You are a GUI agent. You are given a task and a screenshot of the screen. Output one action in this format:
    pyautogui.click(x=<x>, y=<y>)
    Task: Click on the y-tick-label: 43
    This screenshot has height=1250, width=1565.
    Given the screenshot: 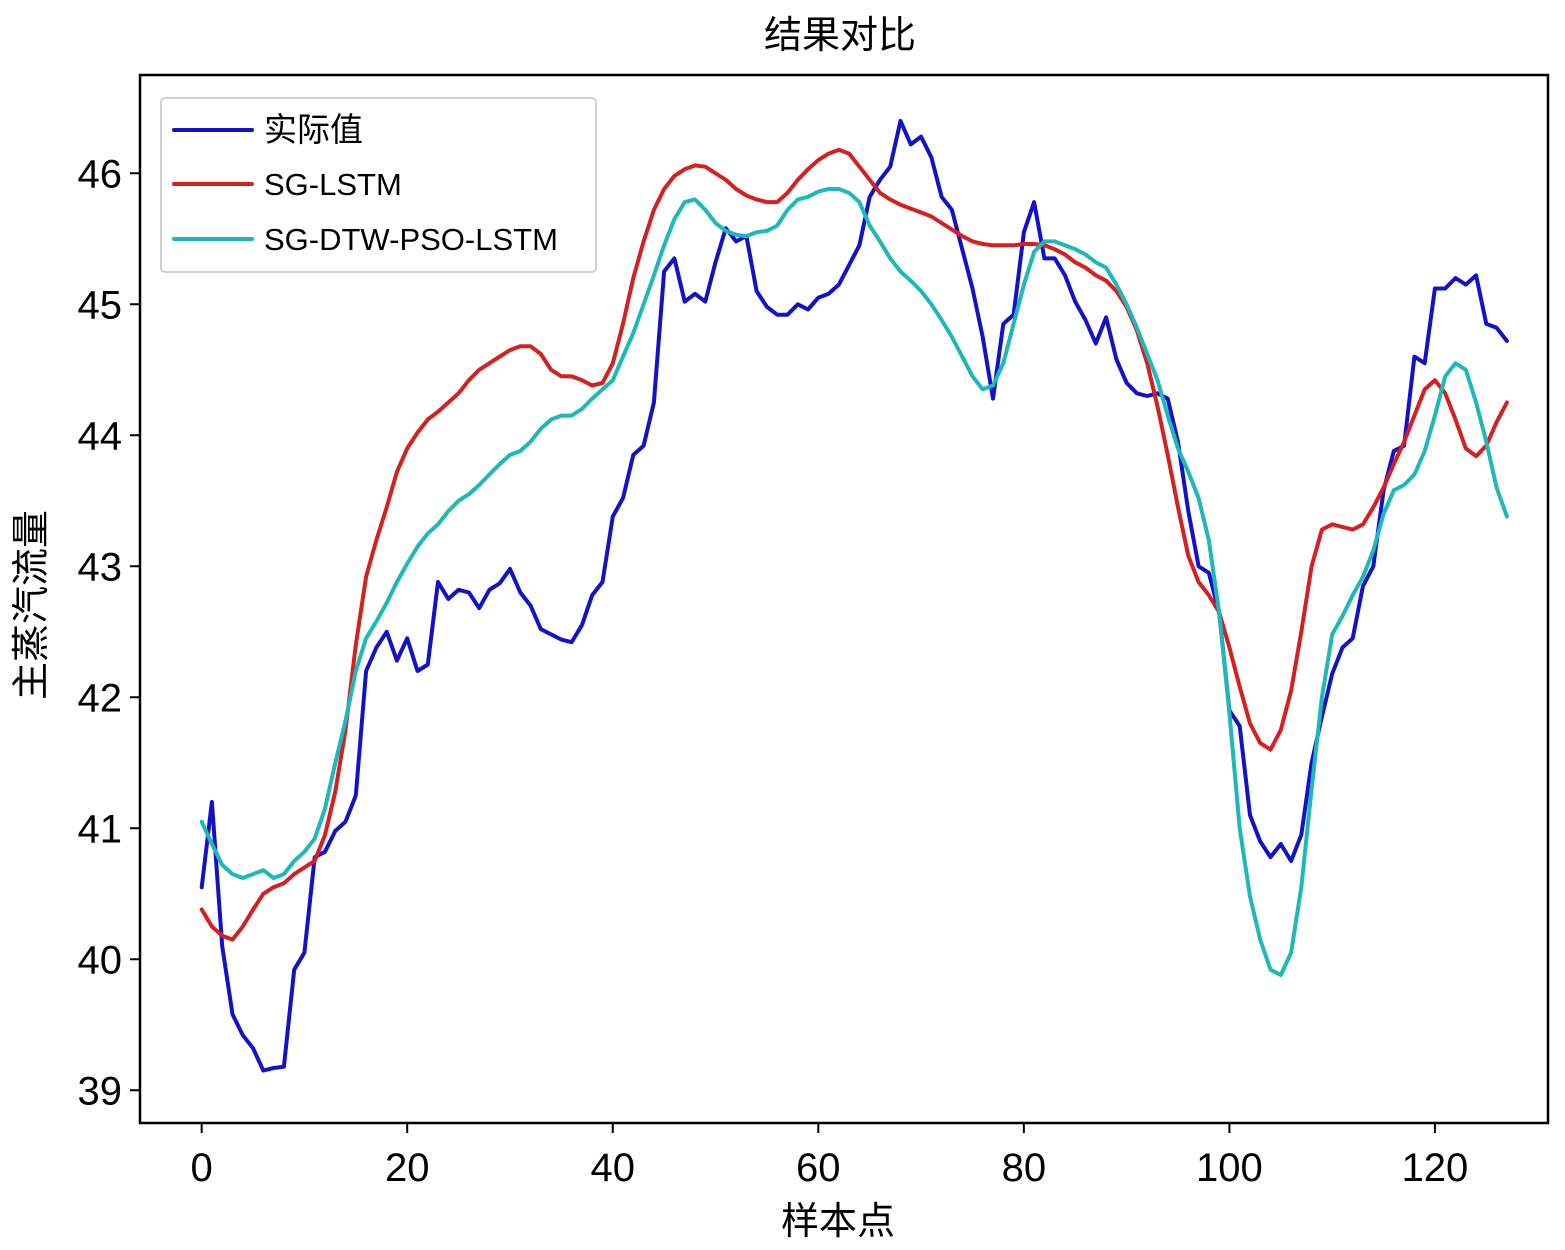 What is the action you would take?
    pyautogui.click(x=100, y=567)
    